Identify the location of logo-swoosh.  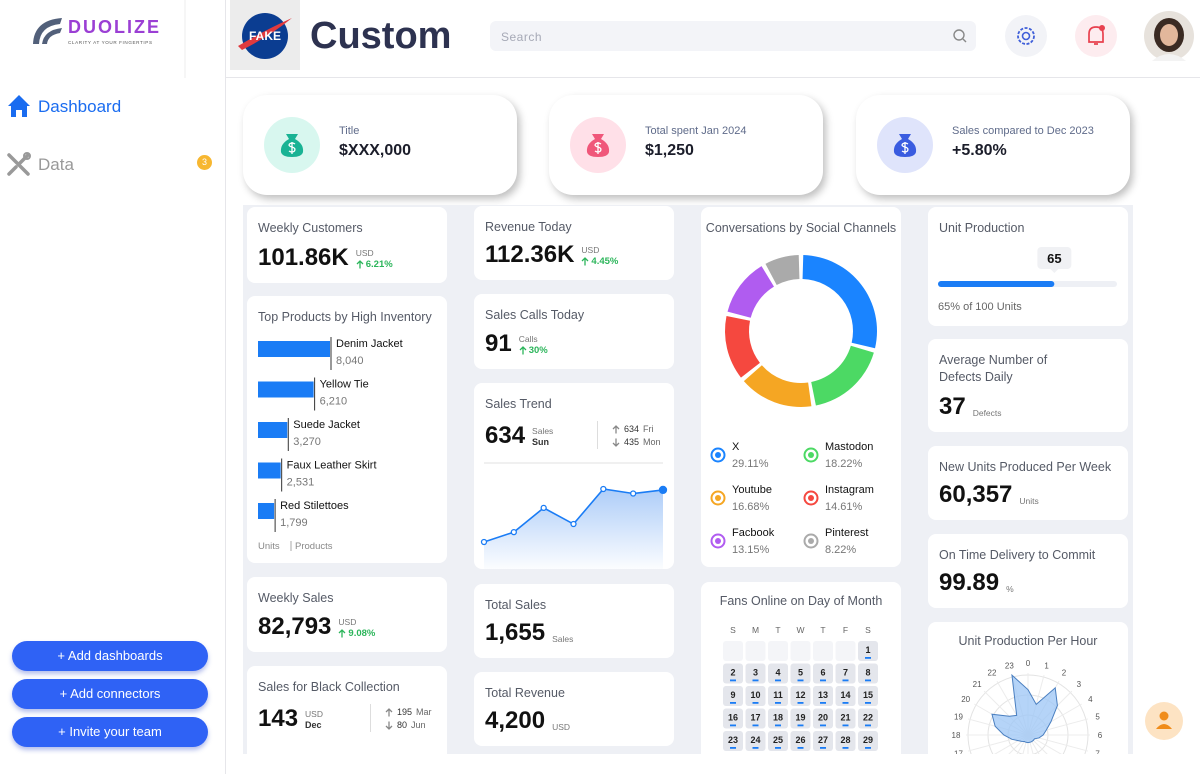
(52, 36).